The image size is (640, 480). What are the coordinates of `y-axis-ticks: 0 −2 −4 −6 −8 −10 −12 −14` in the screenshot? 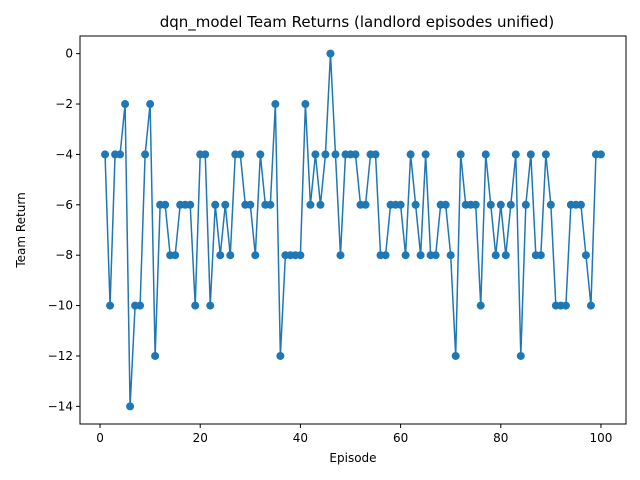 It's located at (64, 230).